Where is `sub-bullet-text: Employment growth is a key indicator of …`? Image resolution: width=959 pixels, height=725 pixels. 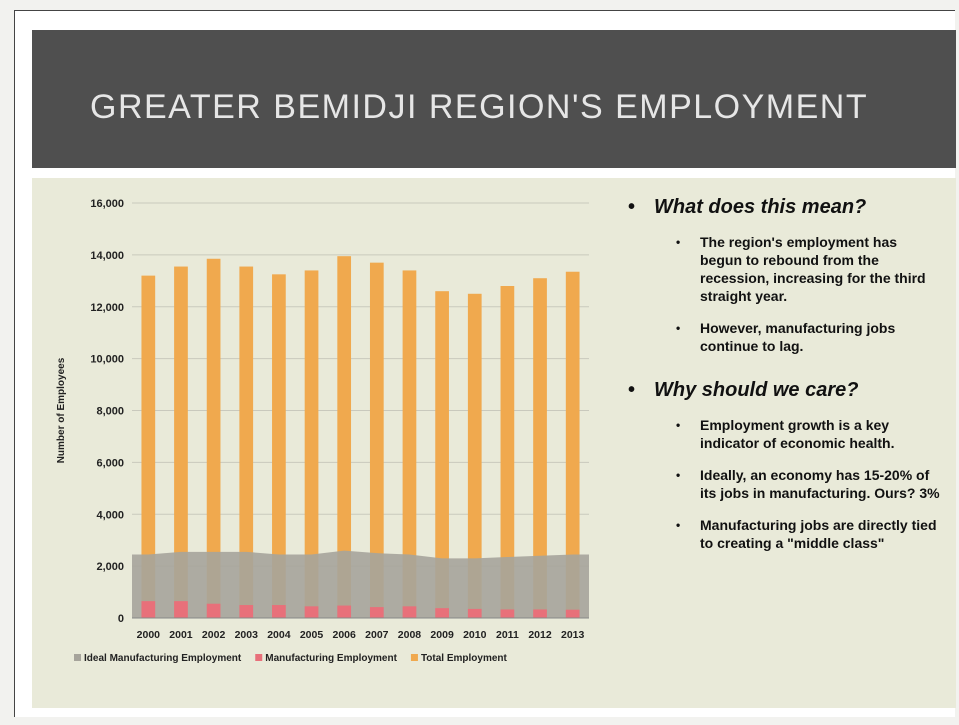 sub-bullet-text: Employment growth is a key indicator of … is located at coordinates (797, 434).